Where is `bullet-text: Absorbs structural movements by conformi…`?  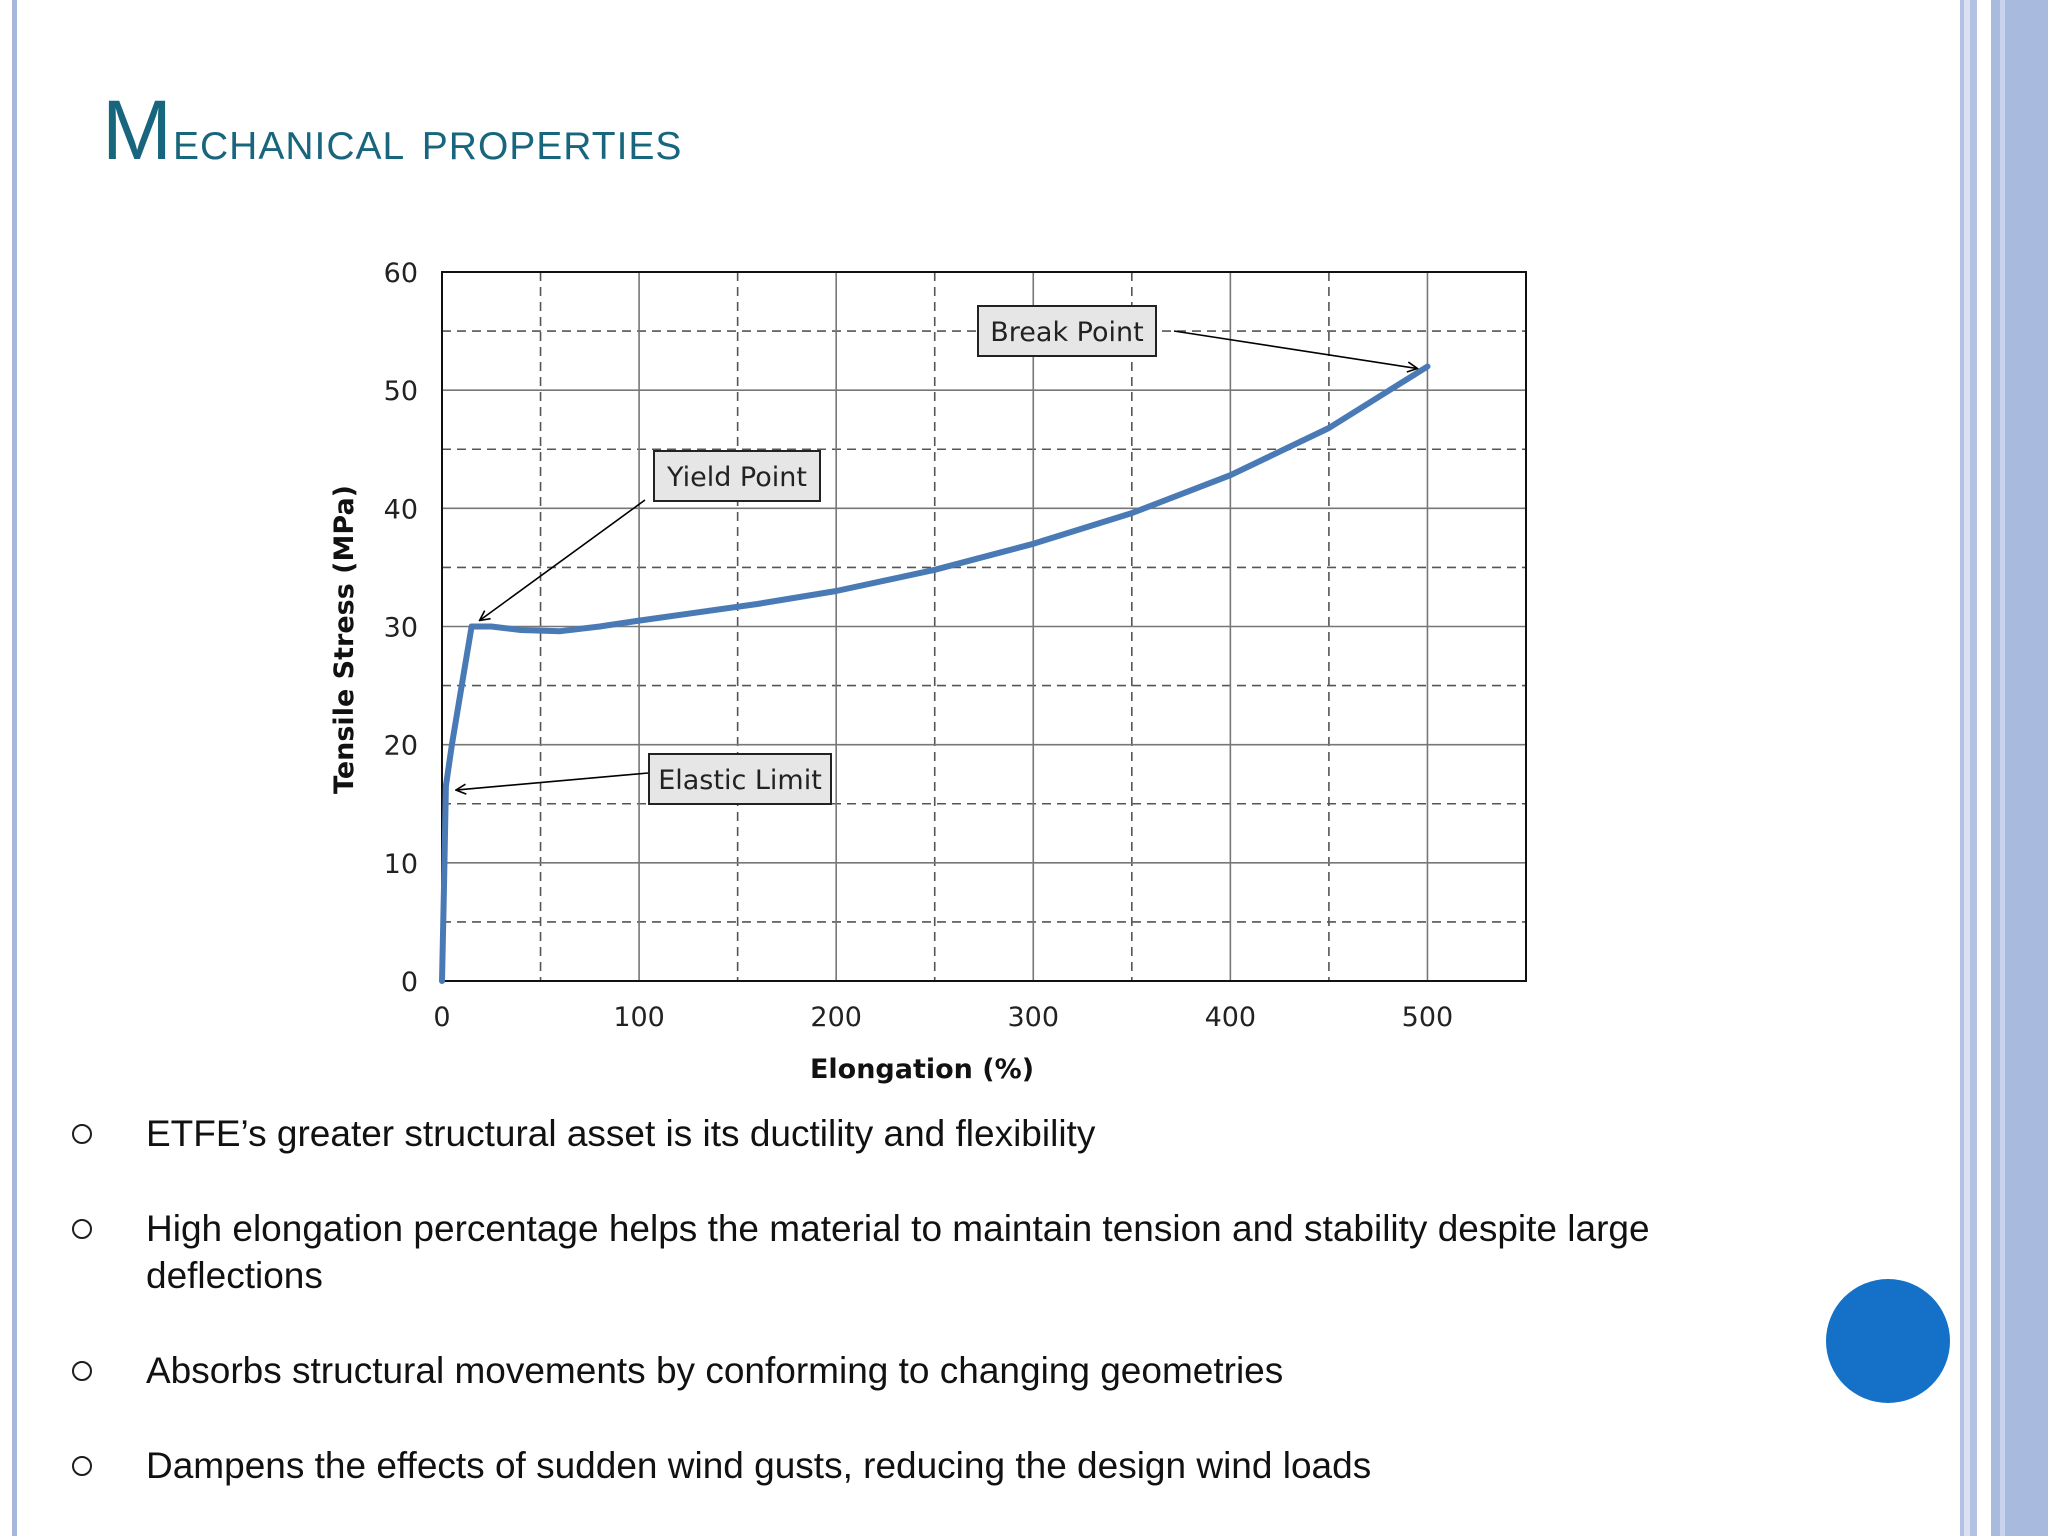 bullet-text: Absorbs structural movements by conformi… is located at coordinates (715, 1370).